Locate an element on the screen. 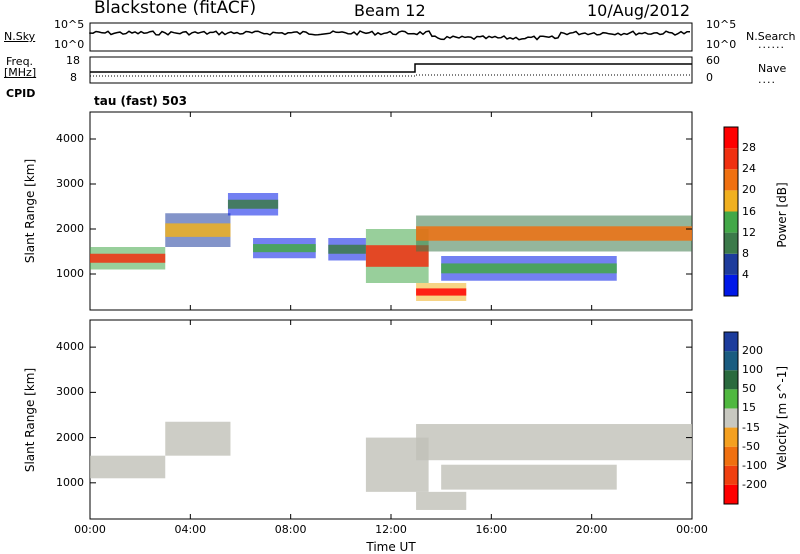  freq-trace is located at coordinates (391, 68).